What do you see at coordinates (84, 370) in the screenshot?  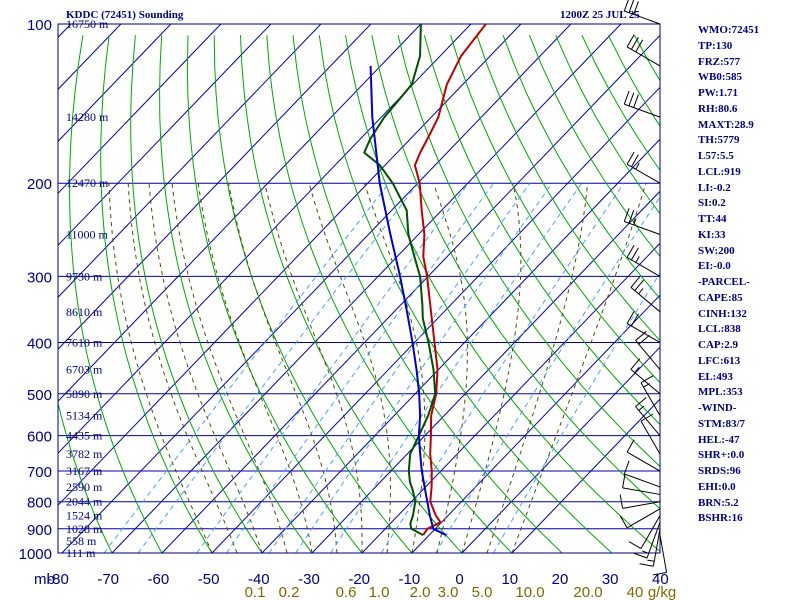 I see `height-label: 6703 m` at bounding box center [84, 370].